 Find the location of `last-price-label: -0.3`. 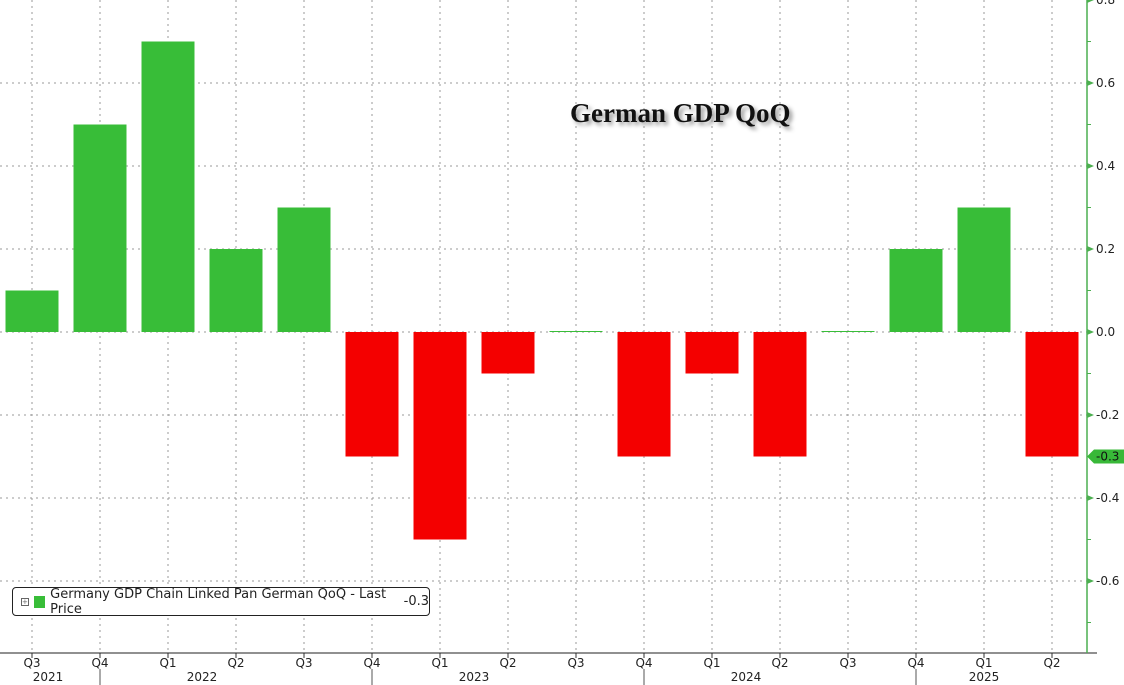

last-price-label: -0.3 is located at coordinates (1107, 457).